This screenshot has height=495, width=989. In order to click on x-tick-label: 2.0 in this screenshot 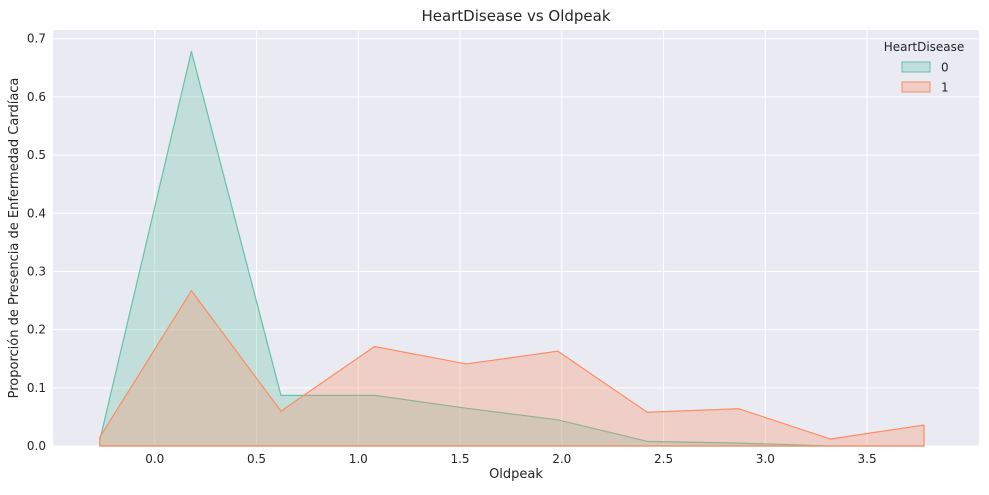, I will do `click(561, 459)`.